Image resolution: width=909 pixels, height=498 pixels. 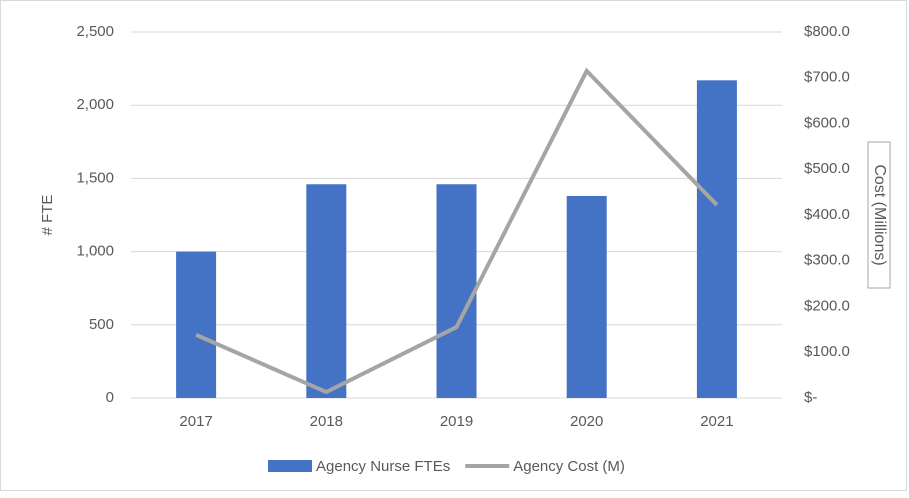 What do you see at coordinates (383, 466) in the screenshot?
I see `legend-label: Agency Nurse FTEs` at bounding box center [383, 466].